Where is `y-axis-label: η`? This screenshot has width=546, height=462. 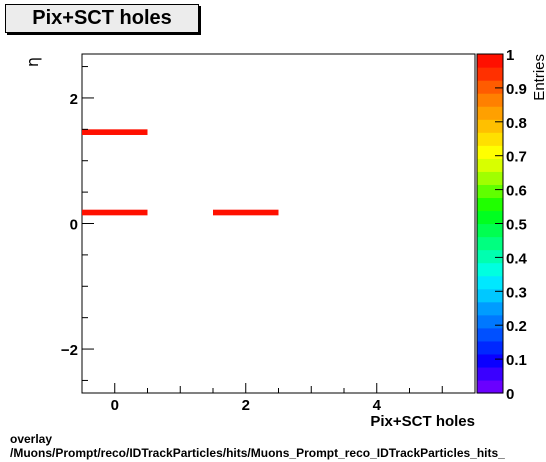 y-axis-label: η is located at coordinates (32, 62).